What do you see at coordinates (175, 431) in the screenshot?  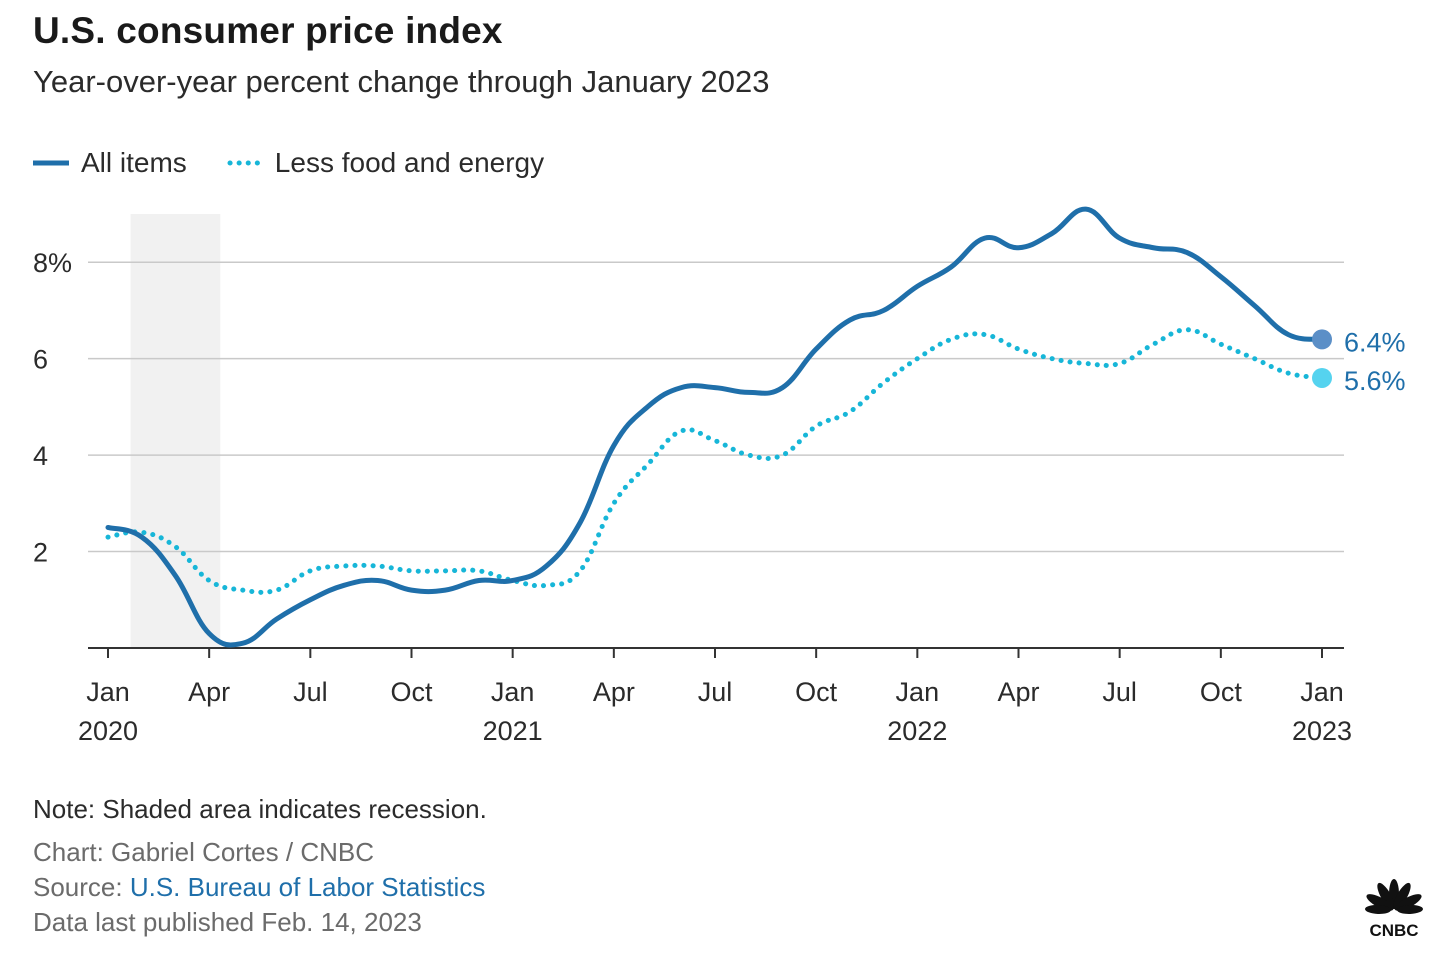 I see `recession-shading` at bounding box center [175, 431].